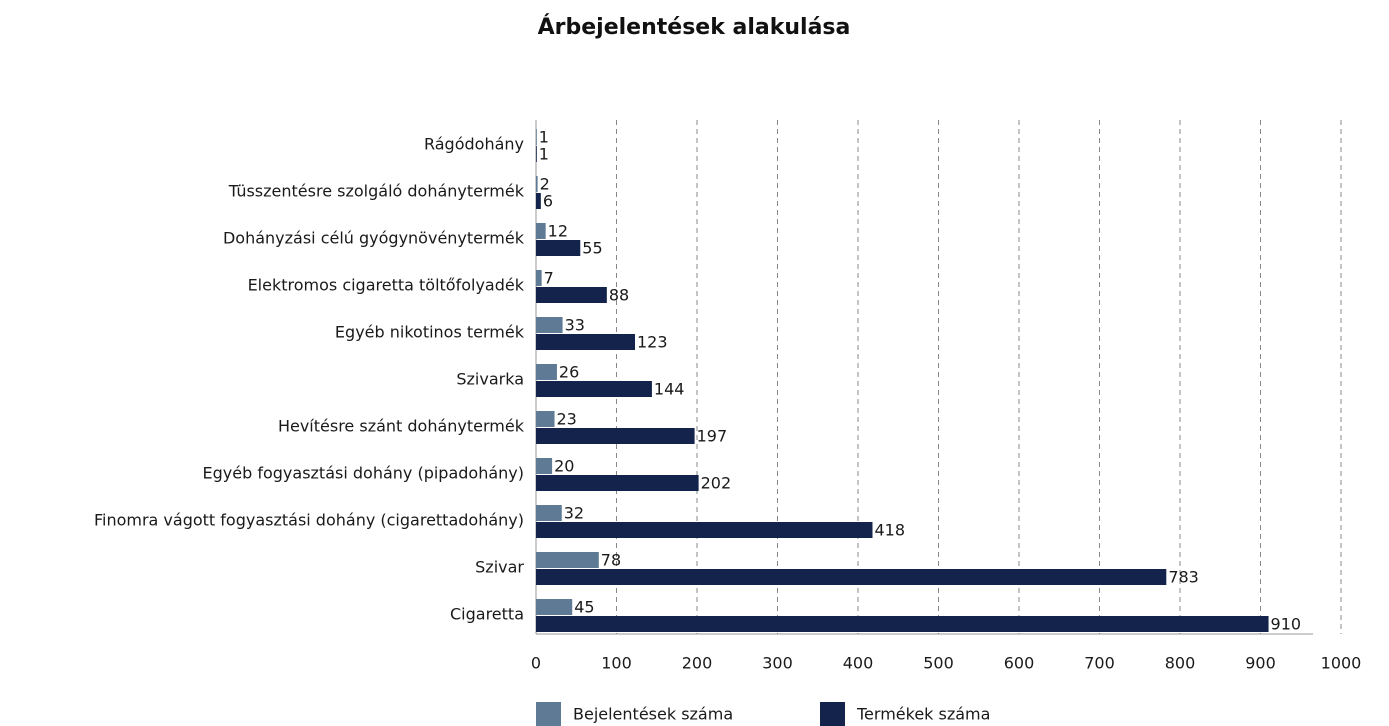 This screenshot has height=726, width=1389. What do you see at coordinates (694, 27) in the screenshot?
I see `chart-title: Árbejelentések alakulása` at bounding box center [694, 27].